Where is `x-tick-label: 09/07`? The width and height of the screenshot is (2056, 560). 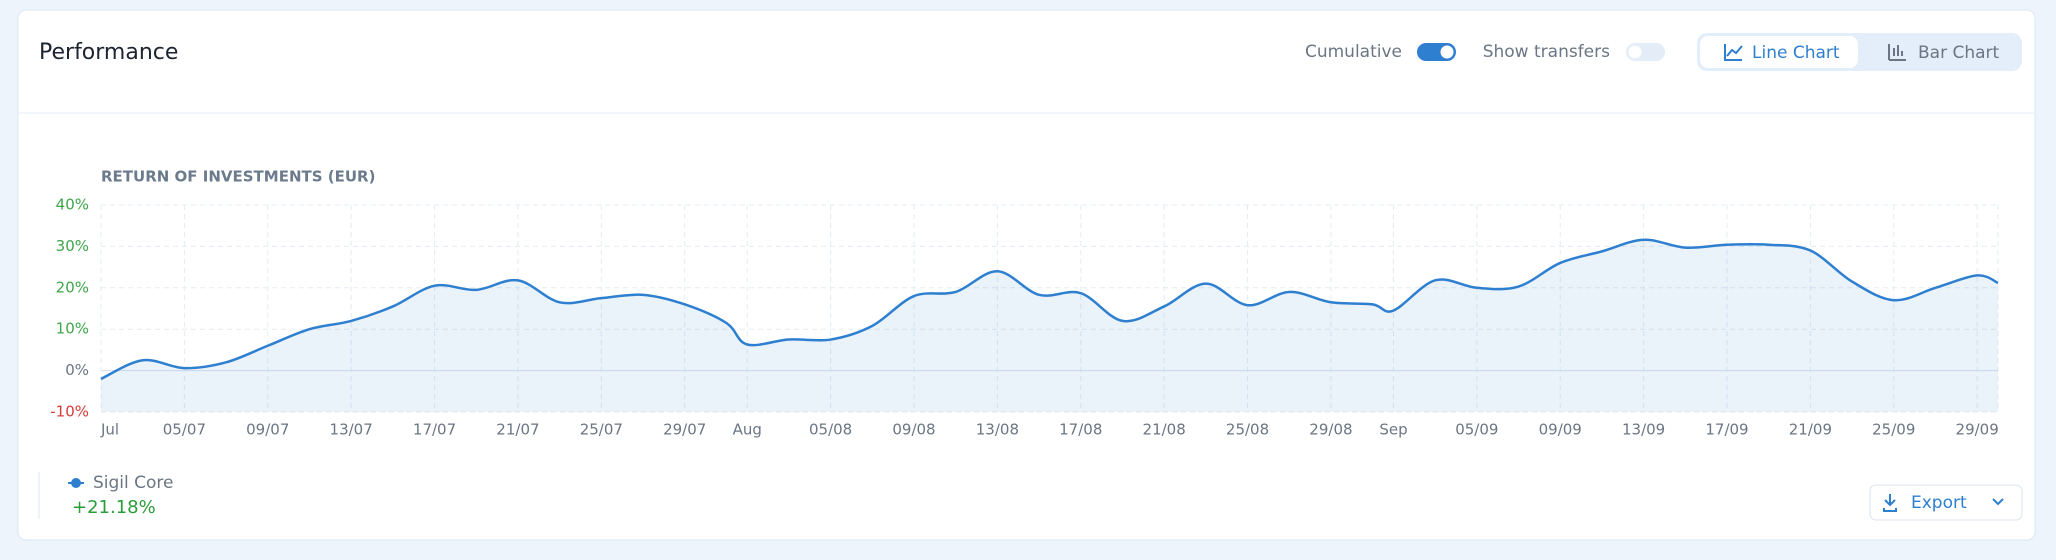 x-tick-label: 09/07 is located at coordinates (267, 430).